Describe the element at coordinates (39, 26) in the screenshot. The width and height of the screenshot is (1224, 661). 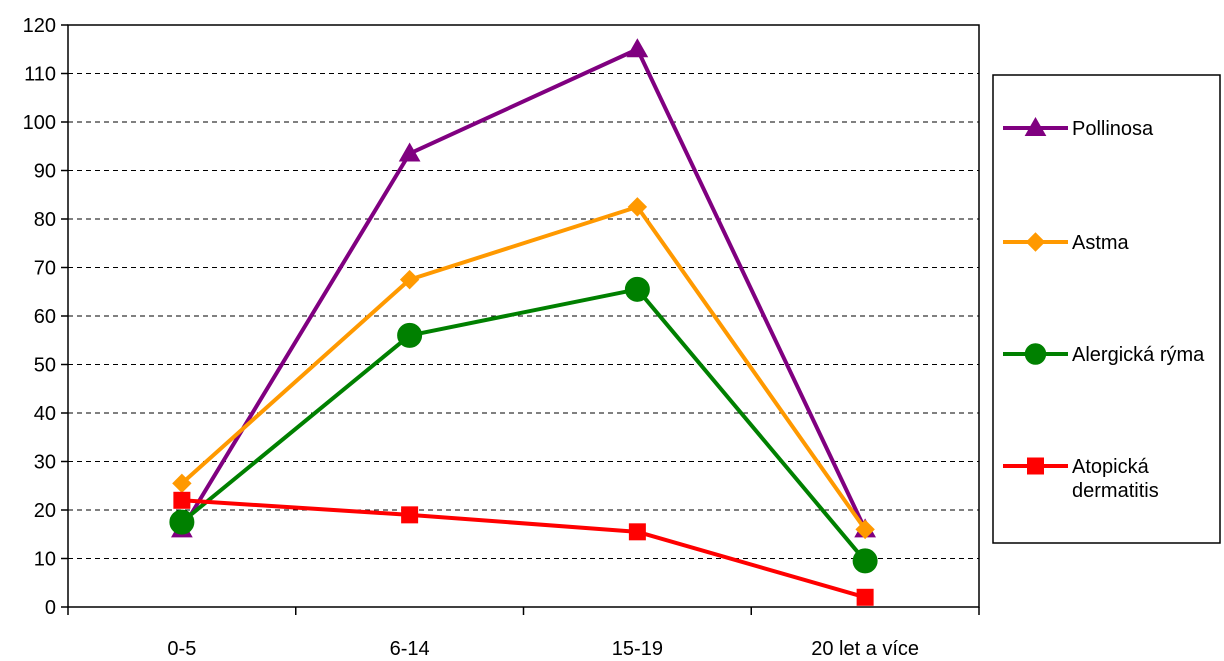
I see `y-tick-label: 120` at that location.